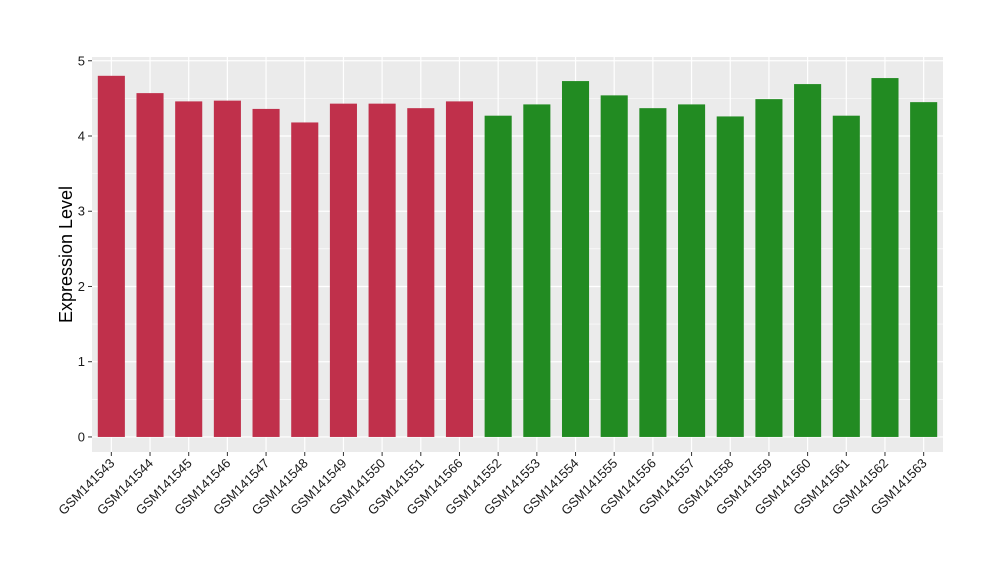  What do you see at coordinates (382, 270) in the screenshot?
I see `bar-GSM141550` at bounding box center [382, 270].